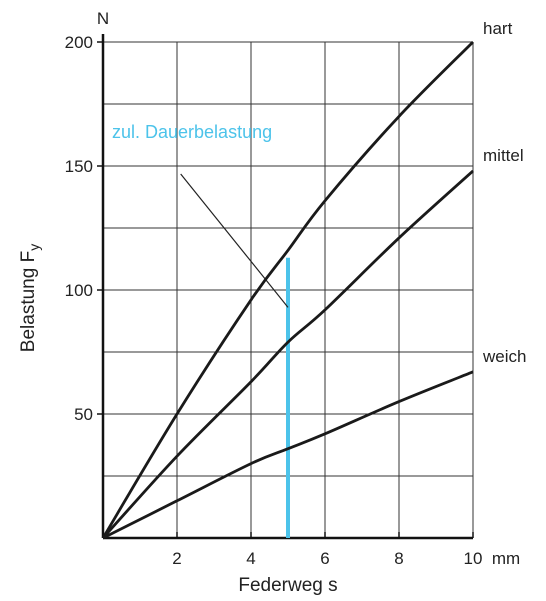 Image resolution: width=546 pixels, height=601 pixels. What do you see at coordinates (504, 356) in the screenshot?
I see `series-label-weich: weich` at bounding box center [504, 356].